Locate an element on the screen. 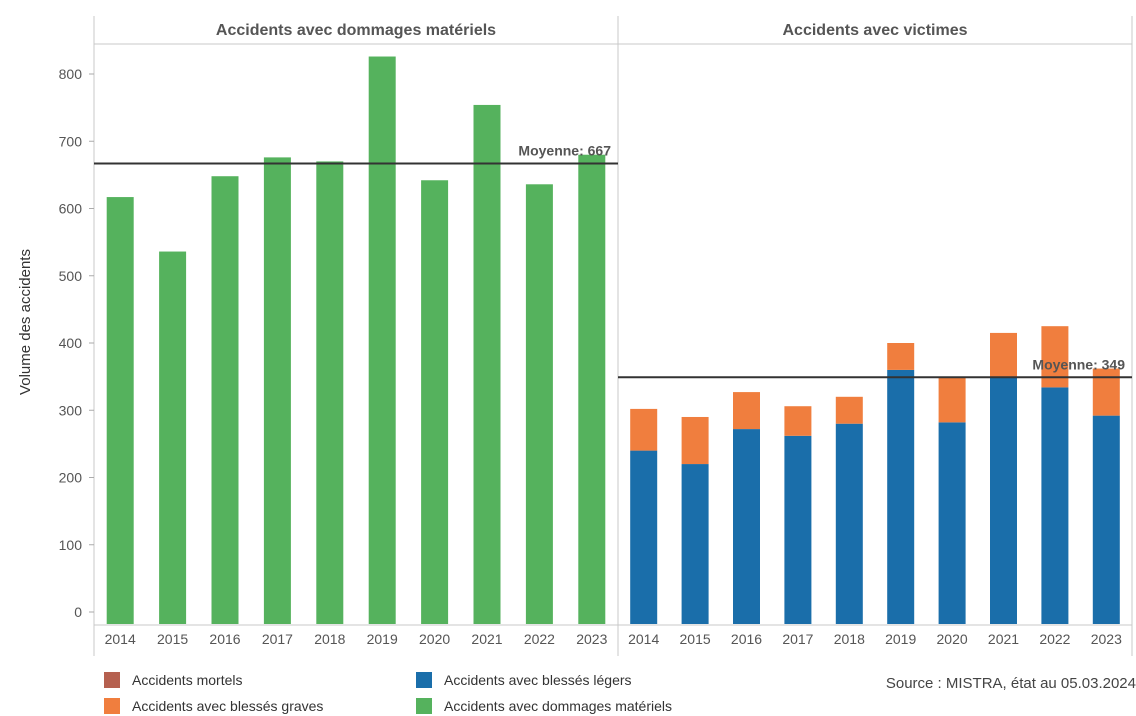  legend-item-graves: Accidents avec blessés graves is located at coordinates (213, 706).